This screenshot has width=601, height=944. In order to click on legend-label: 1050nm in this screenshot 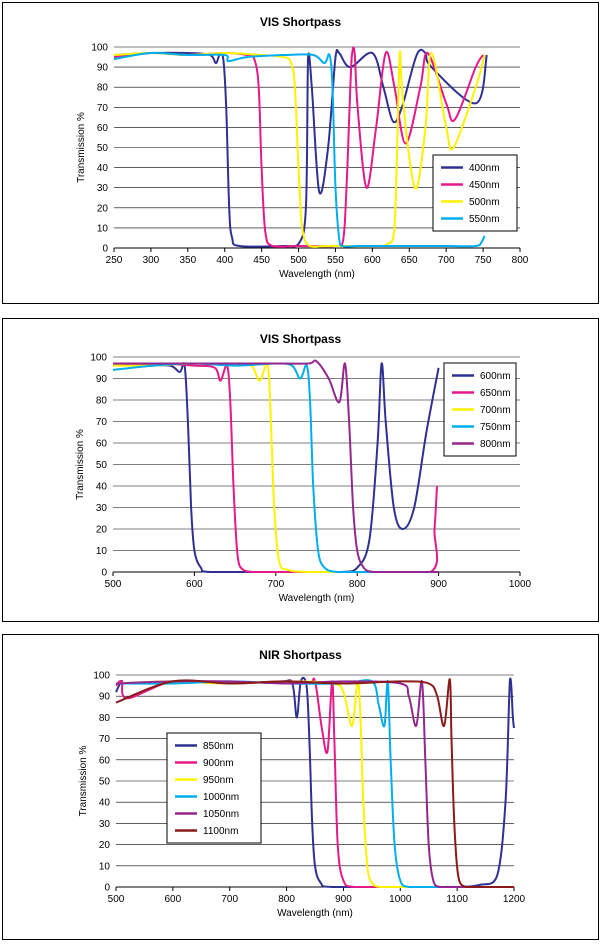, I will do `click(221, 814)`.